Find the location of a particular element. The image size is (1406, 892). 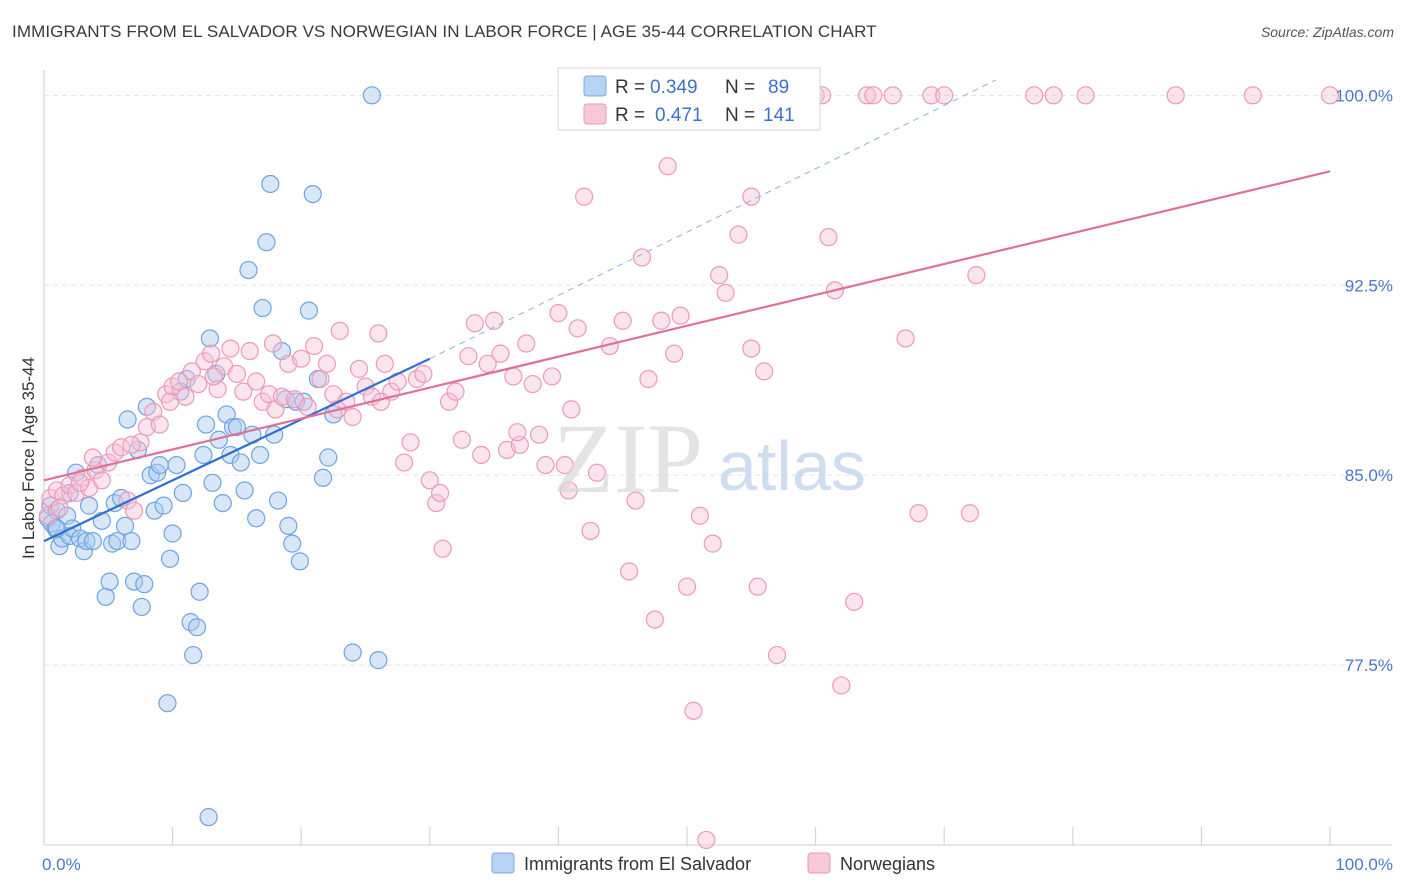

legend-label-el-salvador: Immigrants from El Salvador is located at coordinates (637, 864).